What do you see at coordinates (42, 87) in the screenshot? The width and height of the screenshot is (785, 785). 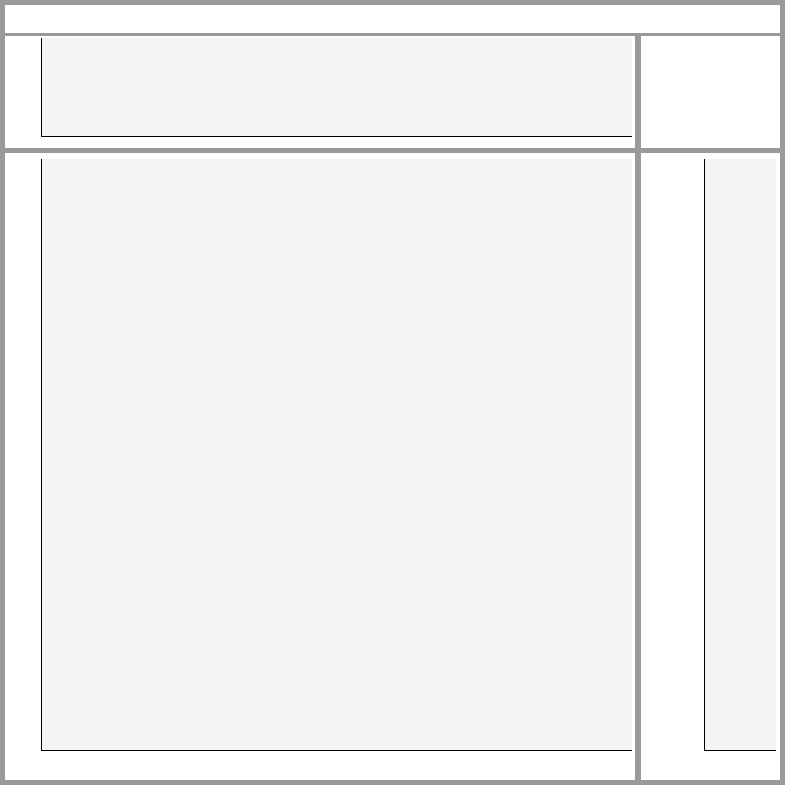 I see `top-y-axis` at bounding box center [42, 87].